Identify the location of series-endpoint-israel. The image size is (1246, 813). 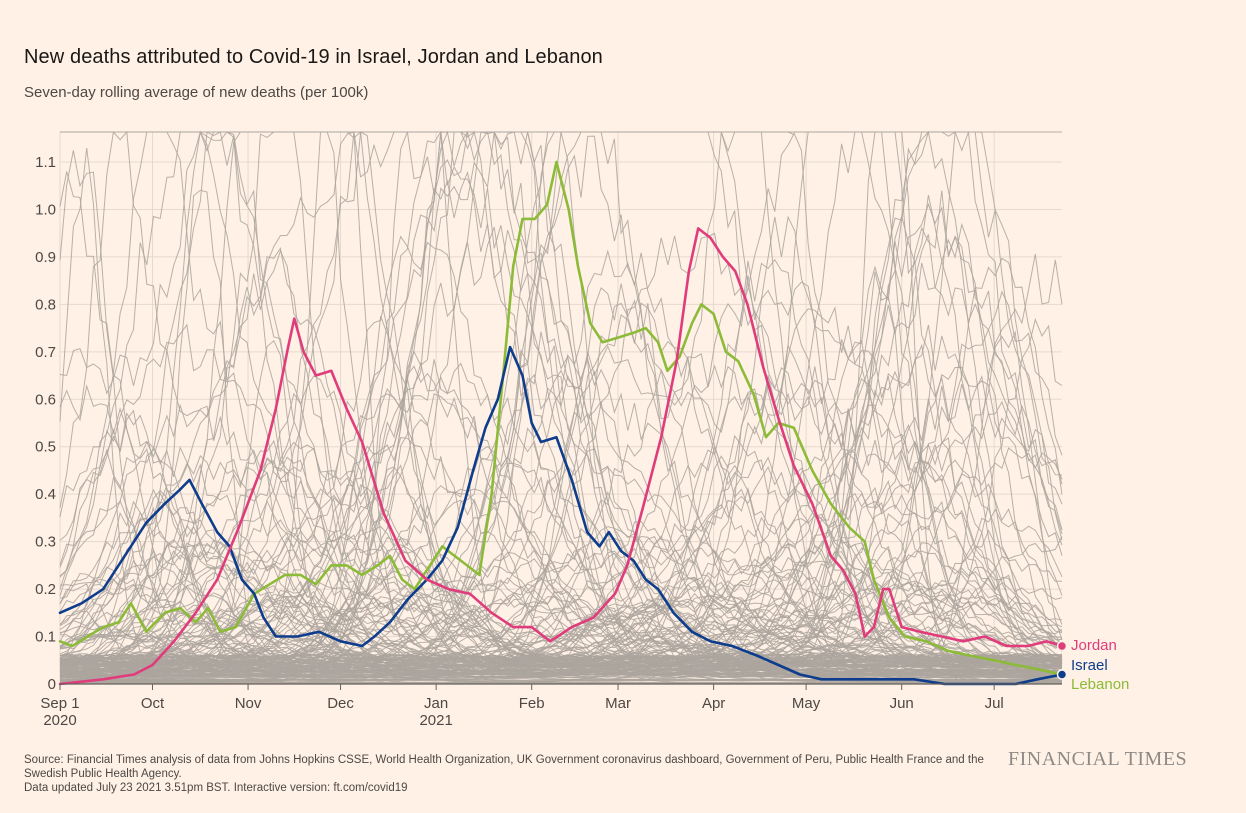
(1062, 674).